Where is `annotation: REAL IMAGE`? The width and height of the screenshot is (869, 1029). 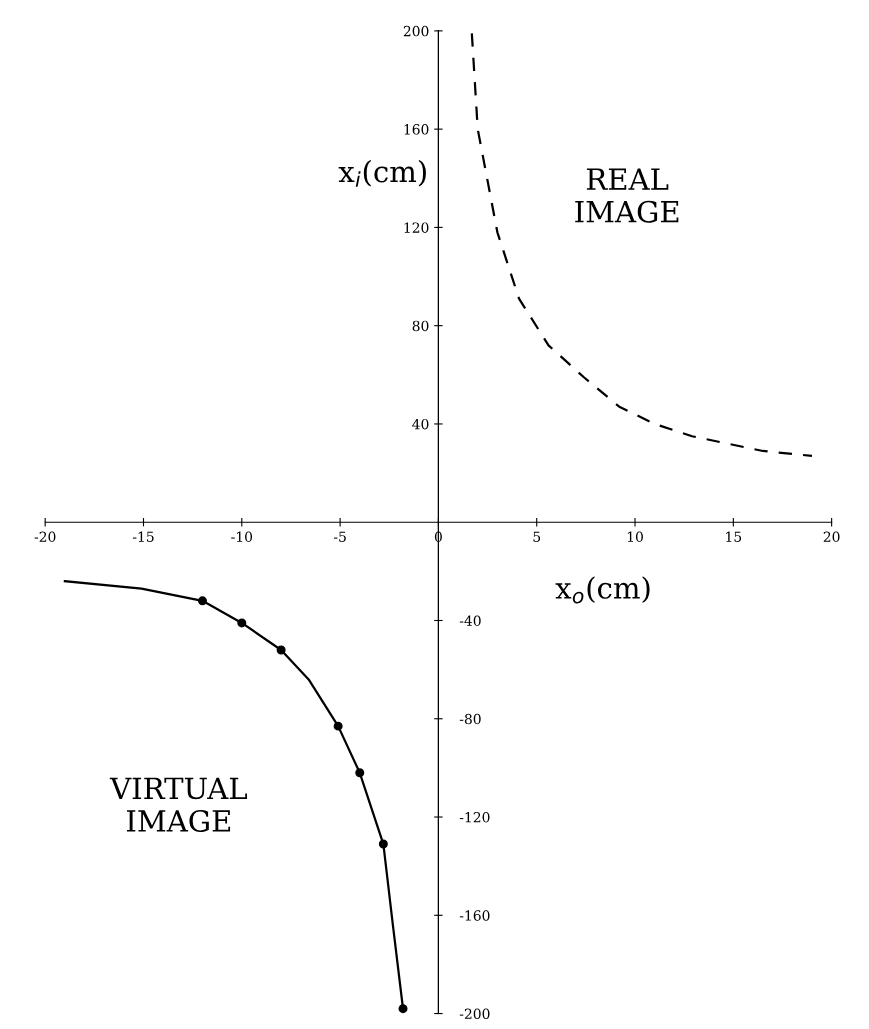
annotation: REAL IMAGE is located at coordinates (627, 195).